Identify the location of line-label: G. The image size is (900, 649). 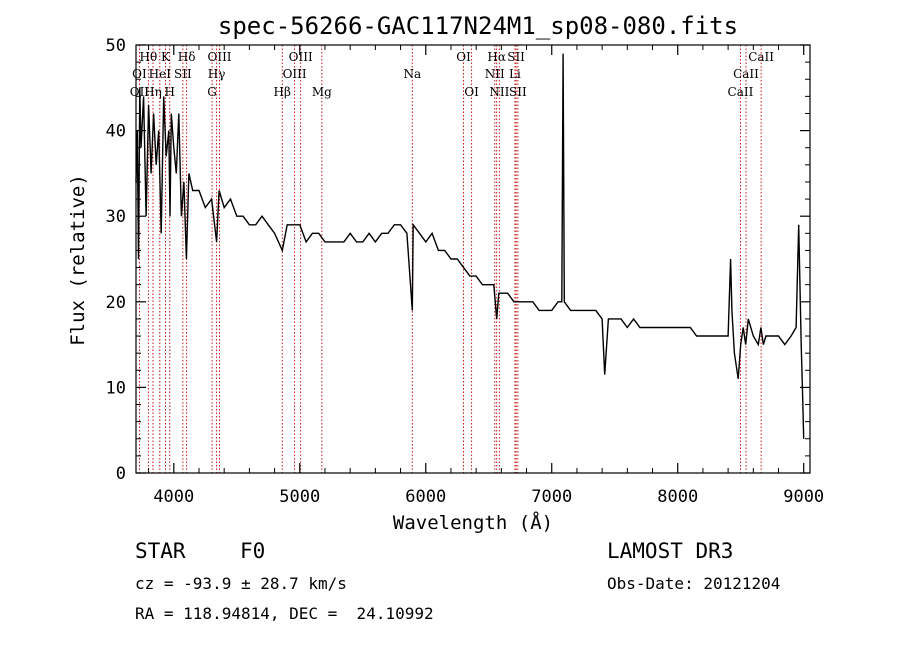
(212, 92).